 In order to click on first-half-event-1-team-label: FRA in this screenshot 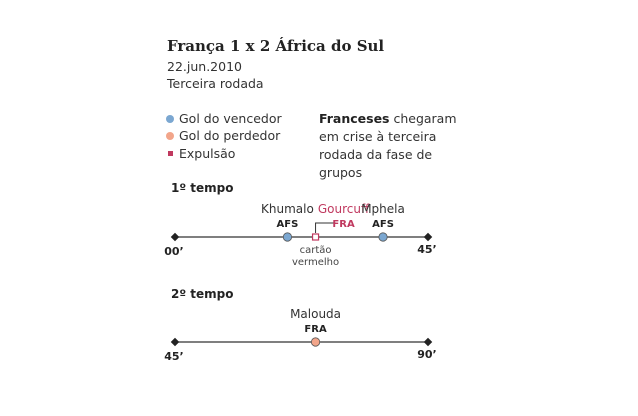, I will do `click(343, 224)`.